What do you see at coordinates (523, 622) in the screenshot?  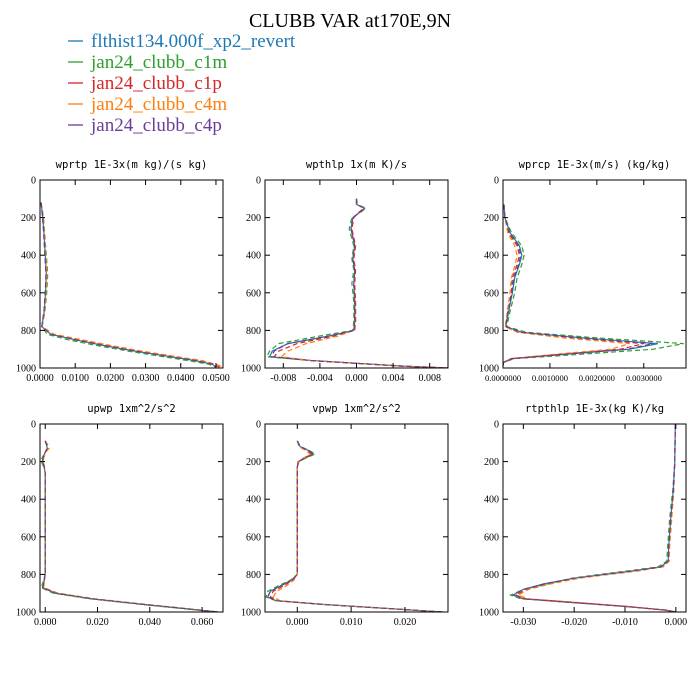 I see `x-tick-label: -0.030` at bounding box center [523, 622].